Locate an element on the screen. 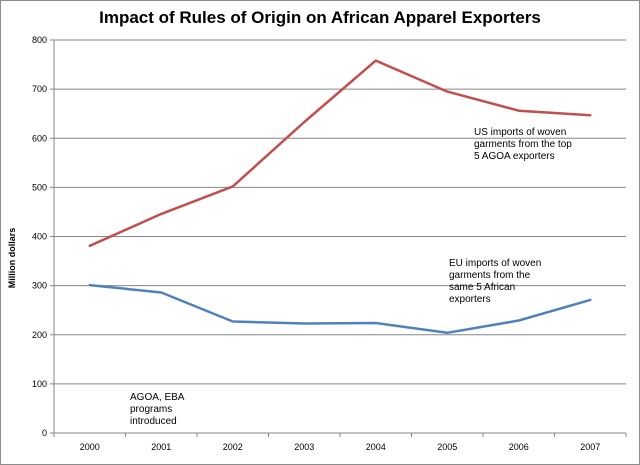 This screenshot has height=465, width=640. x-tick-label: 2002 is located at coordinates (233, 447).